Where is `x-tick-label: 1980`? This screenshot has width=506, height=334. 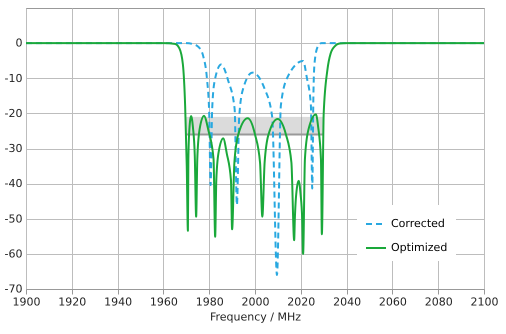
x-tick-label: 1980 is located at coordinates (210, 302).